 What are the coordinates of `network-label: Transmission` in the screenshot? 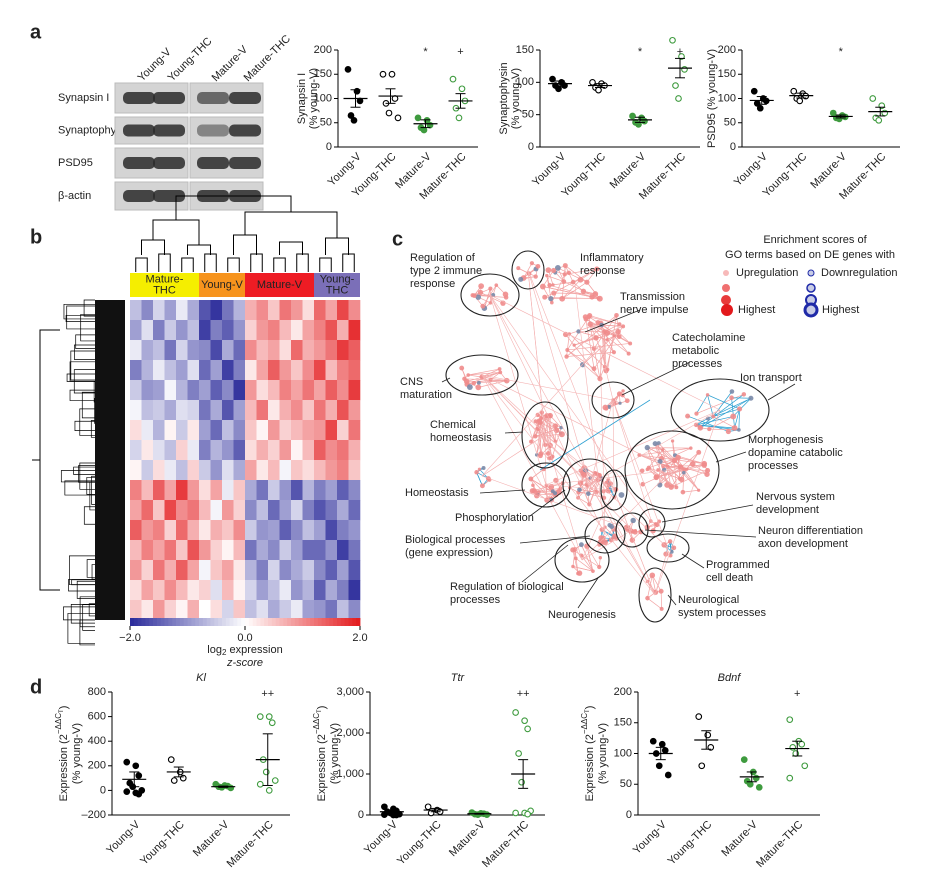 It's located at (652, 297).